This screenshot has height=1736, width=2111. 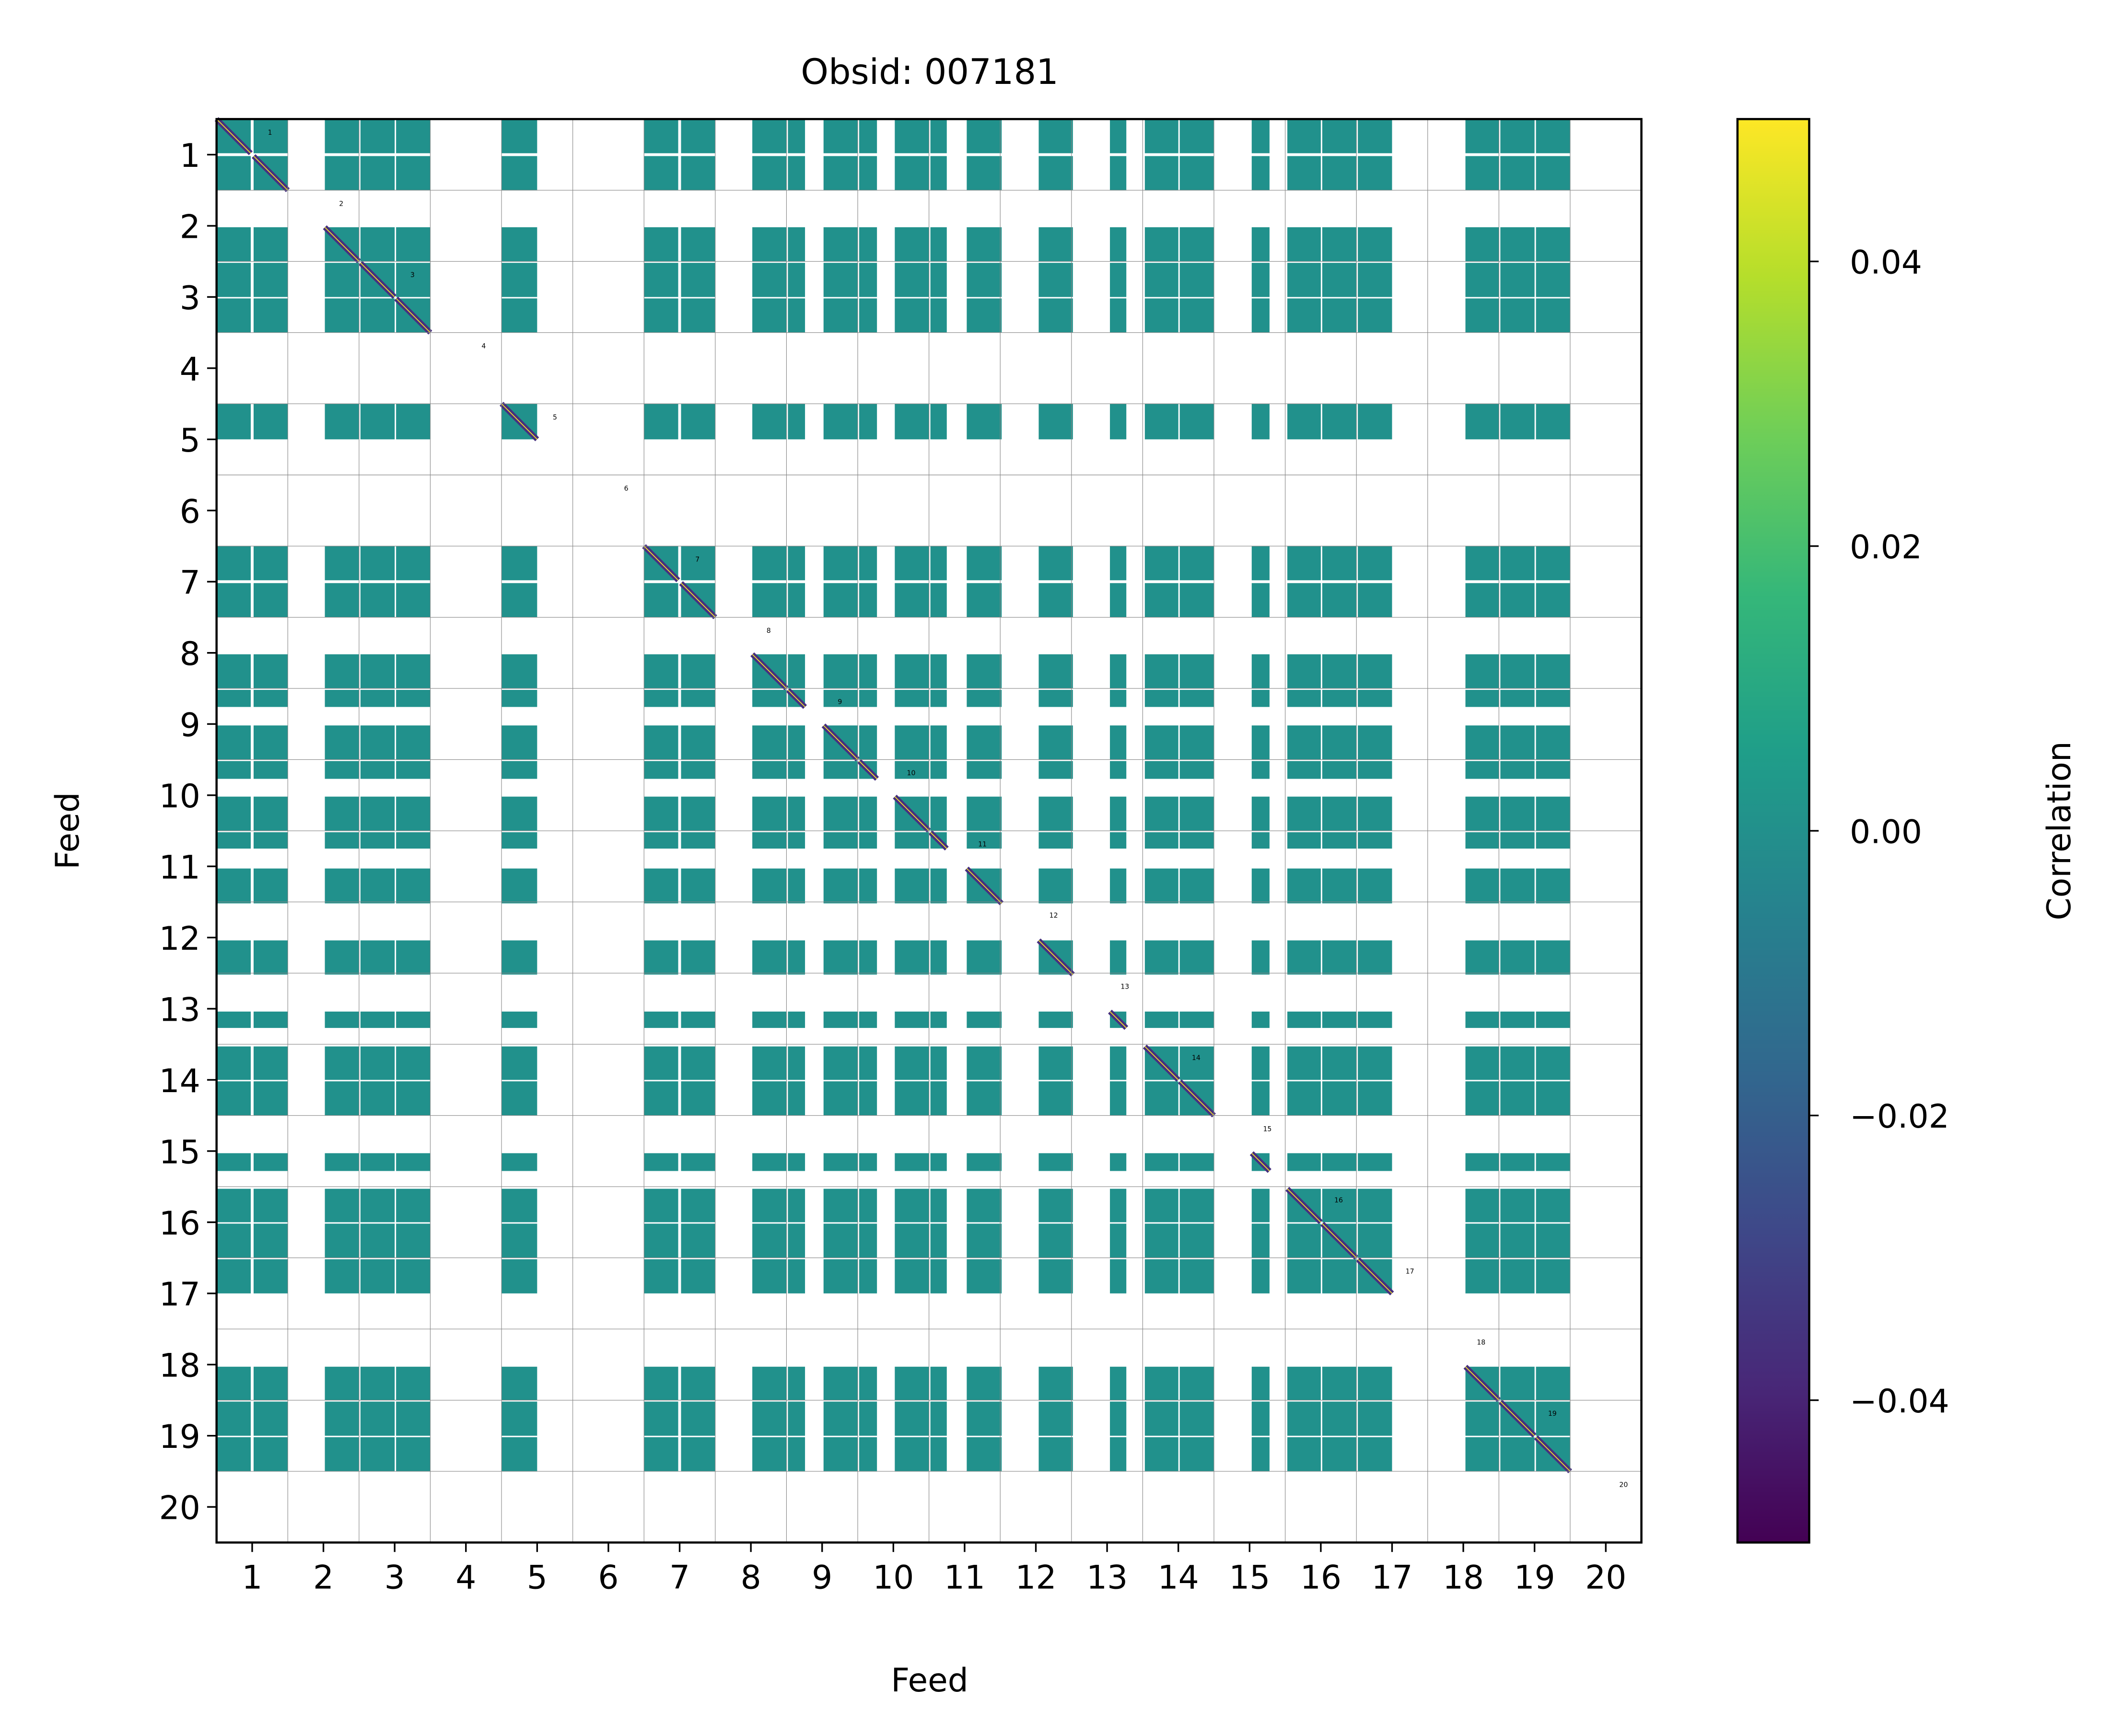 What do you see at coordinates (190, 725) in the screenshot?
I see `y-tick-label: 9` at bounding box center [190, 725].